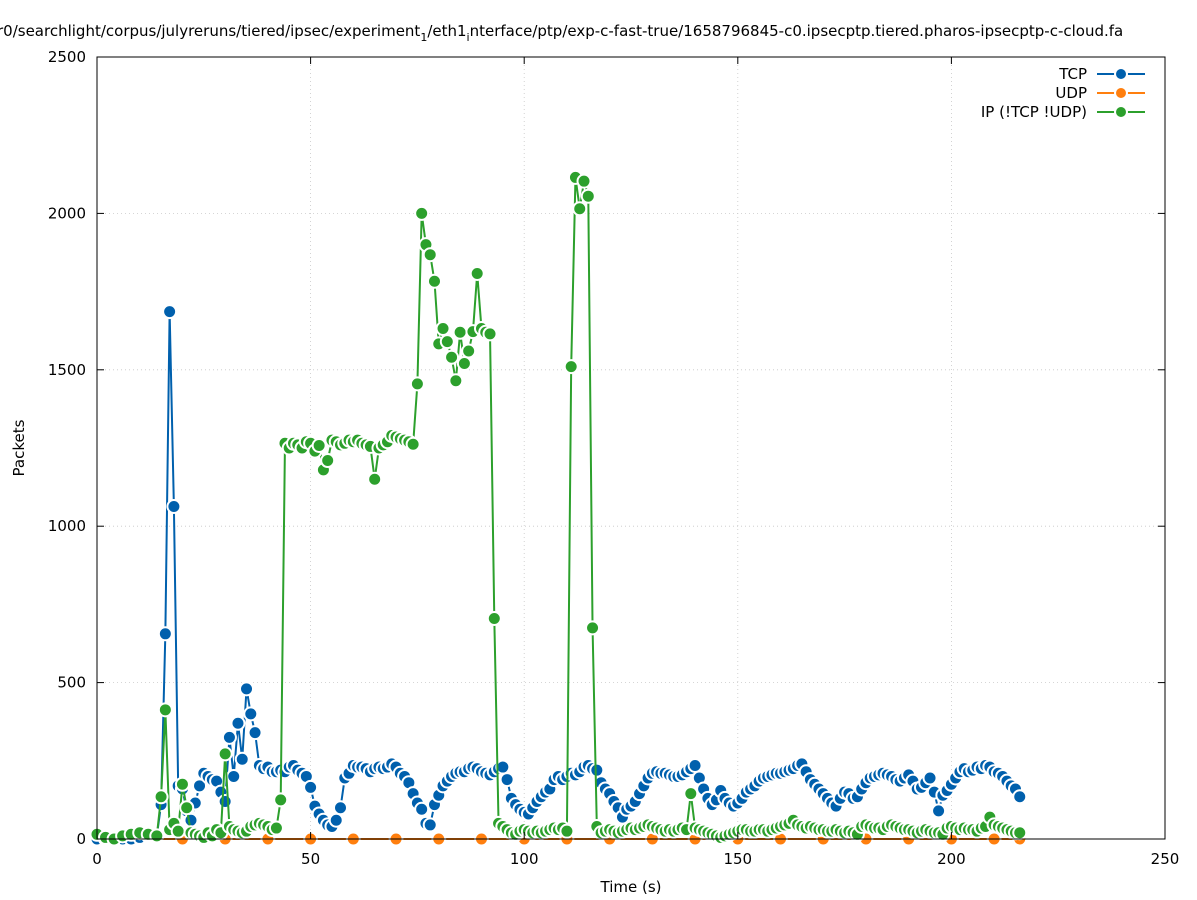 The image size is (1197, 900). I want to click on y-tick-label: 500, so click(71, 683).